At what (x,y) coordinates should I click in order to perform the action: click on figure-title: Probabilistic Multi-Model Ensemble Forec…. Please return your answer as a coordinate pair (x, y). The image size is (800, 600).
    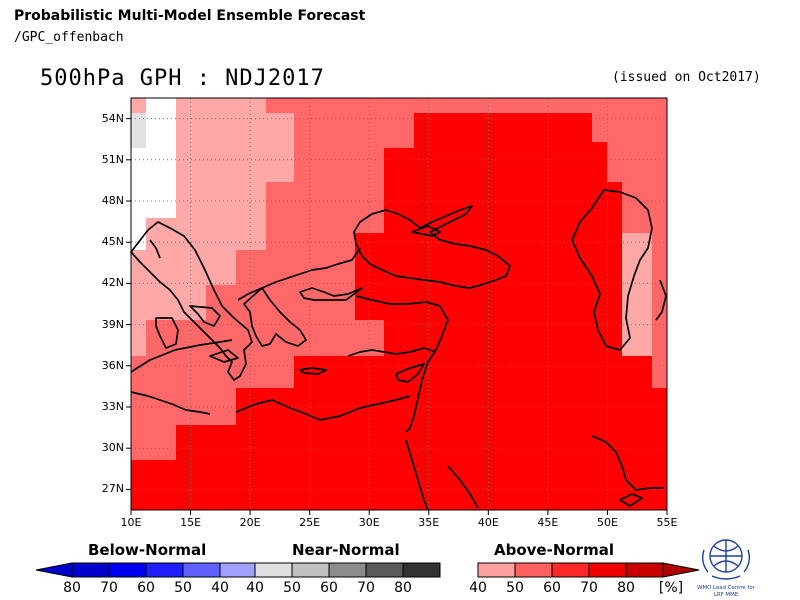
    Looking at the image, I should click on (190, 16).